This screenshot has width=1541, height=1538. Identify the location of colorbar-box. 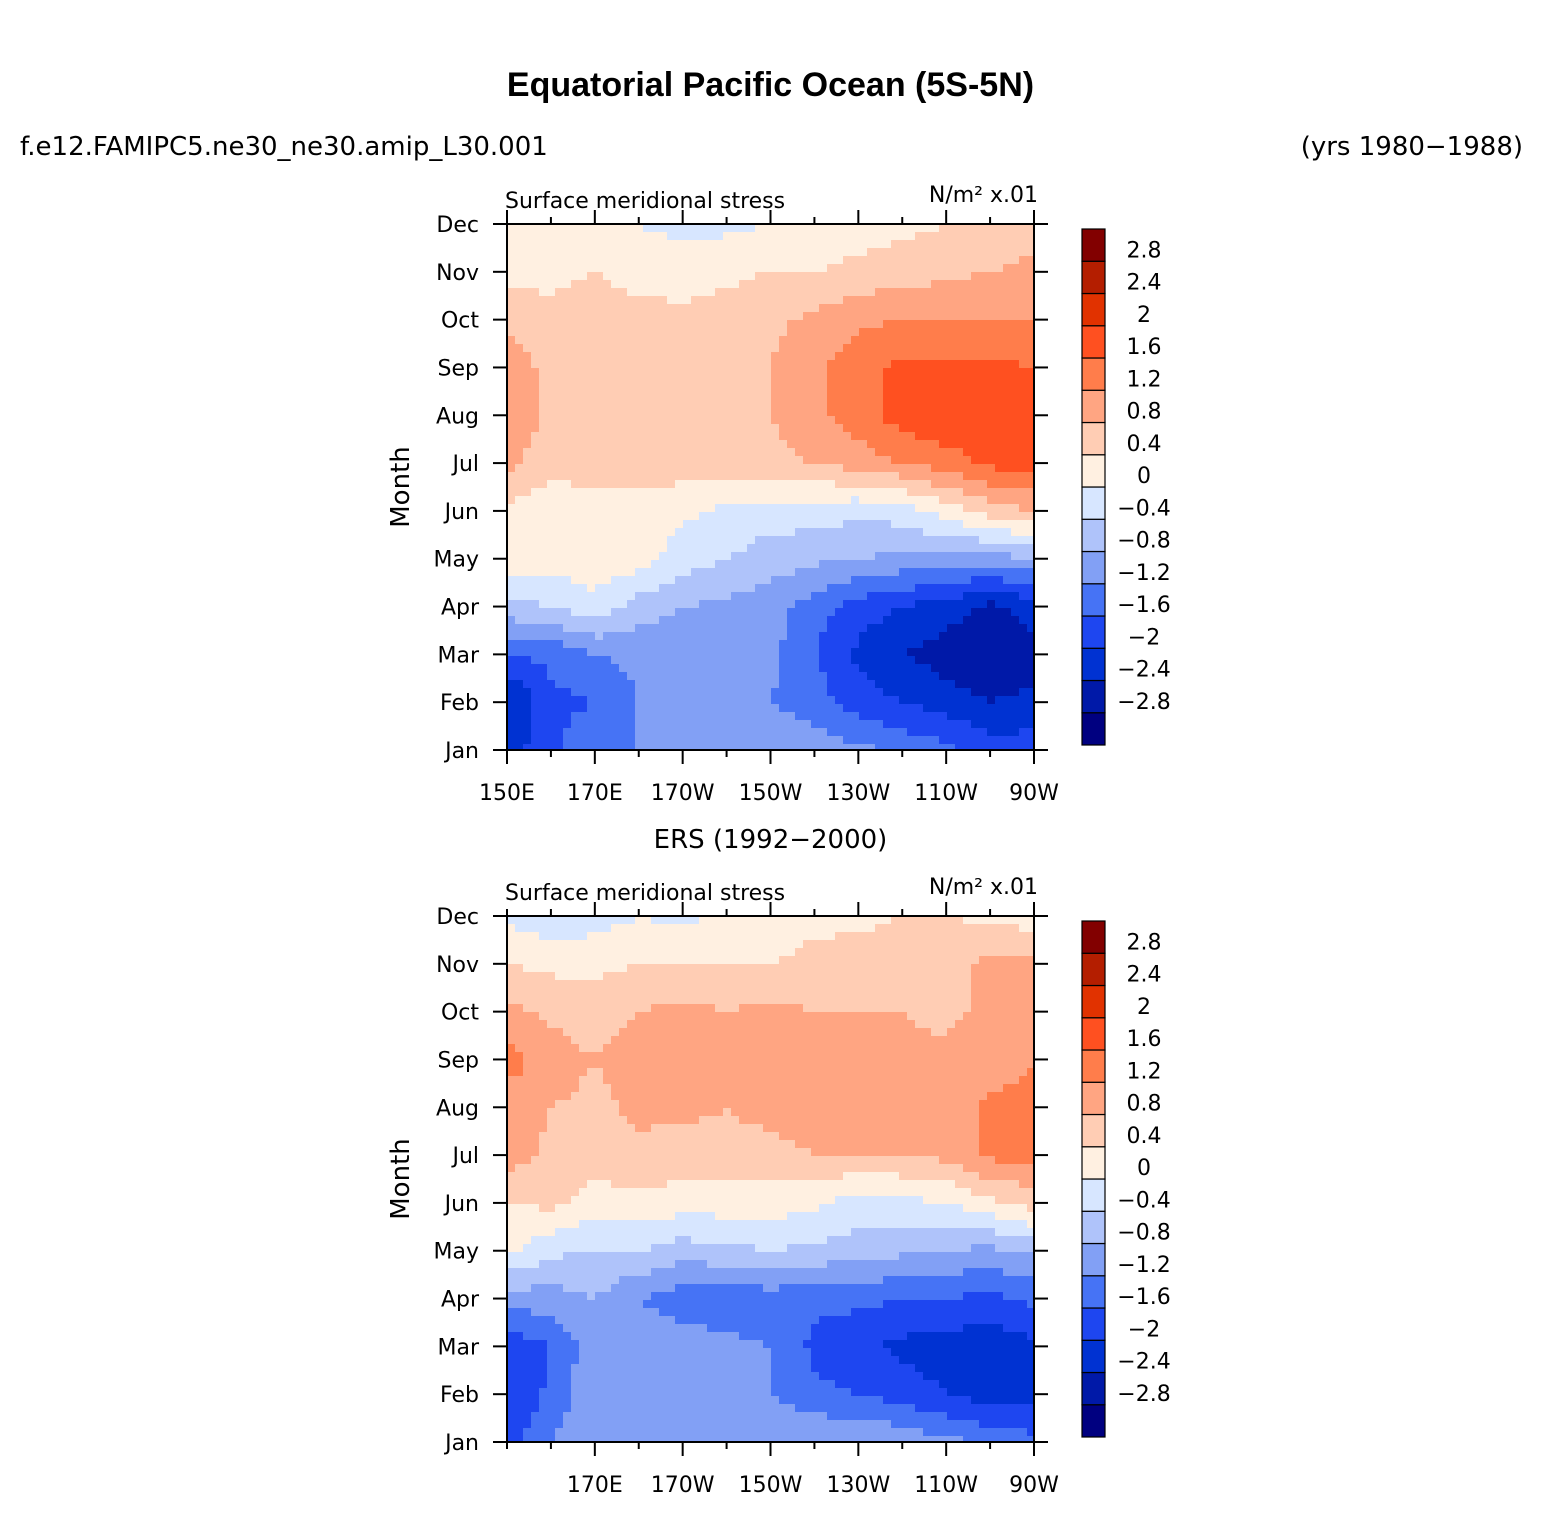
(1093, 729).